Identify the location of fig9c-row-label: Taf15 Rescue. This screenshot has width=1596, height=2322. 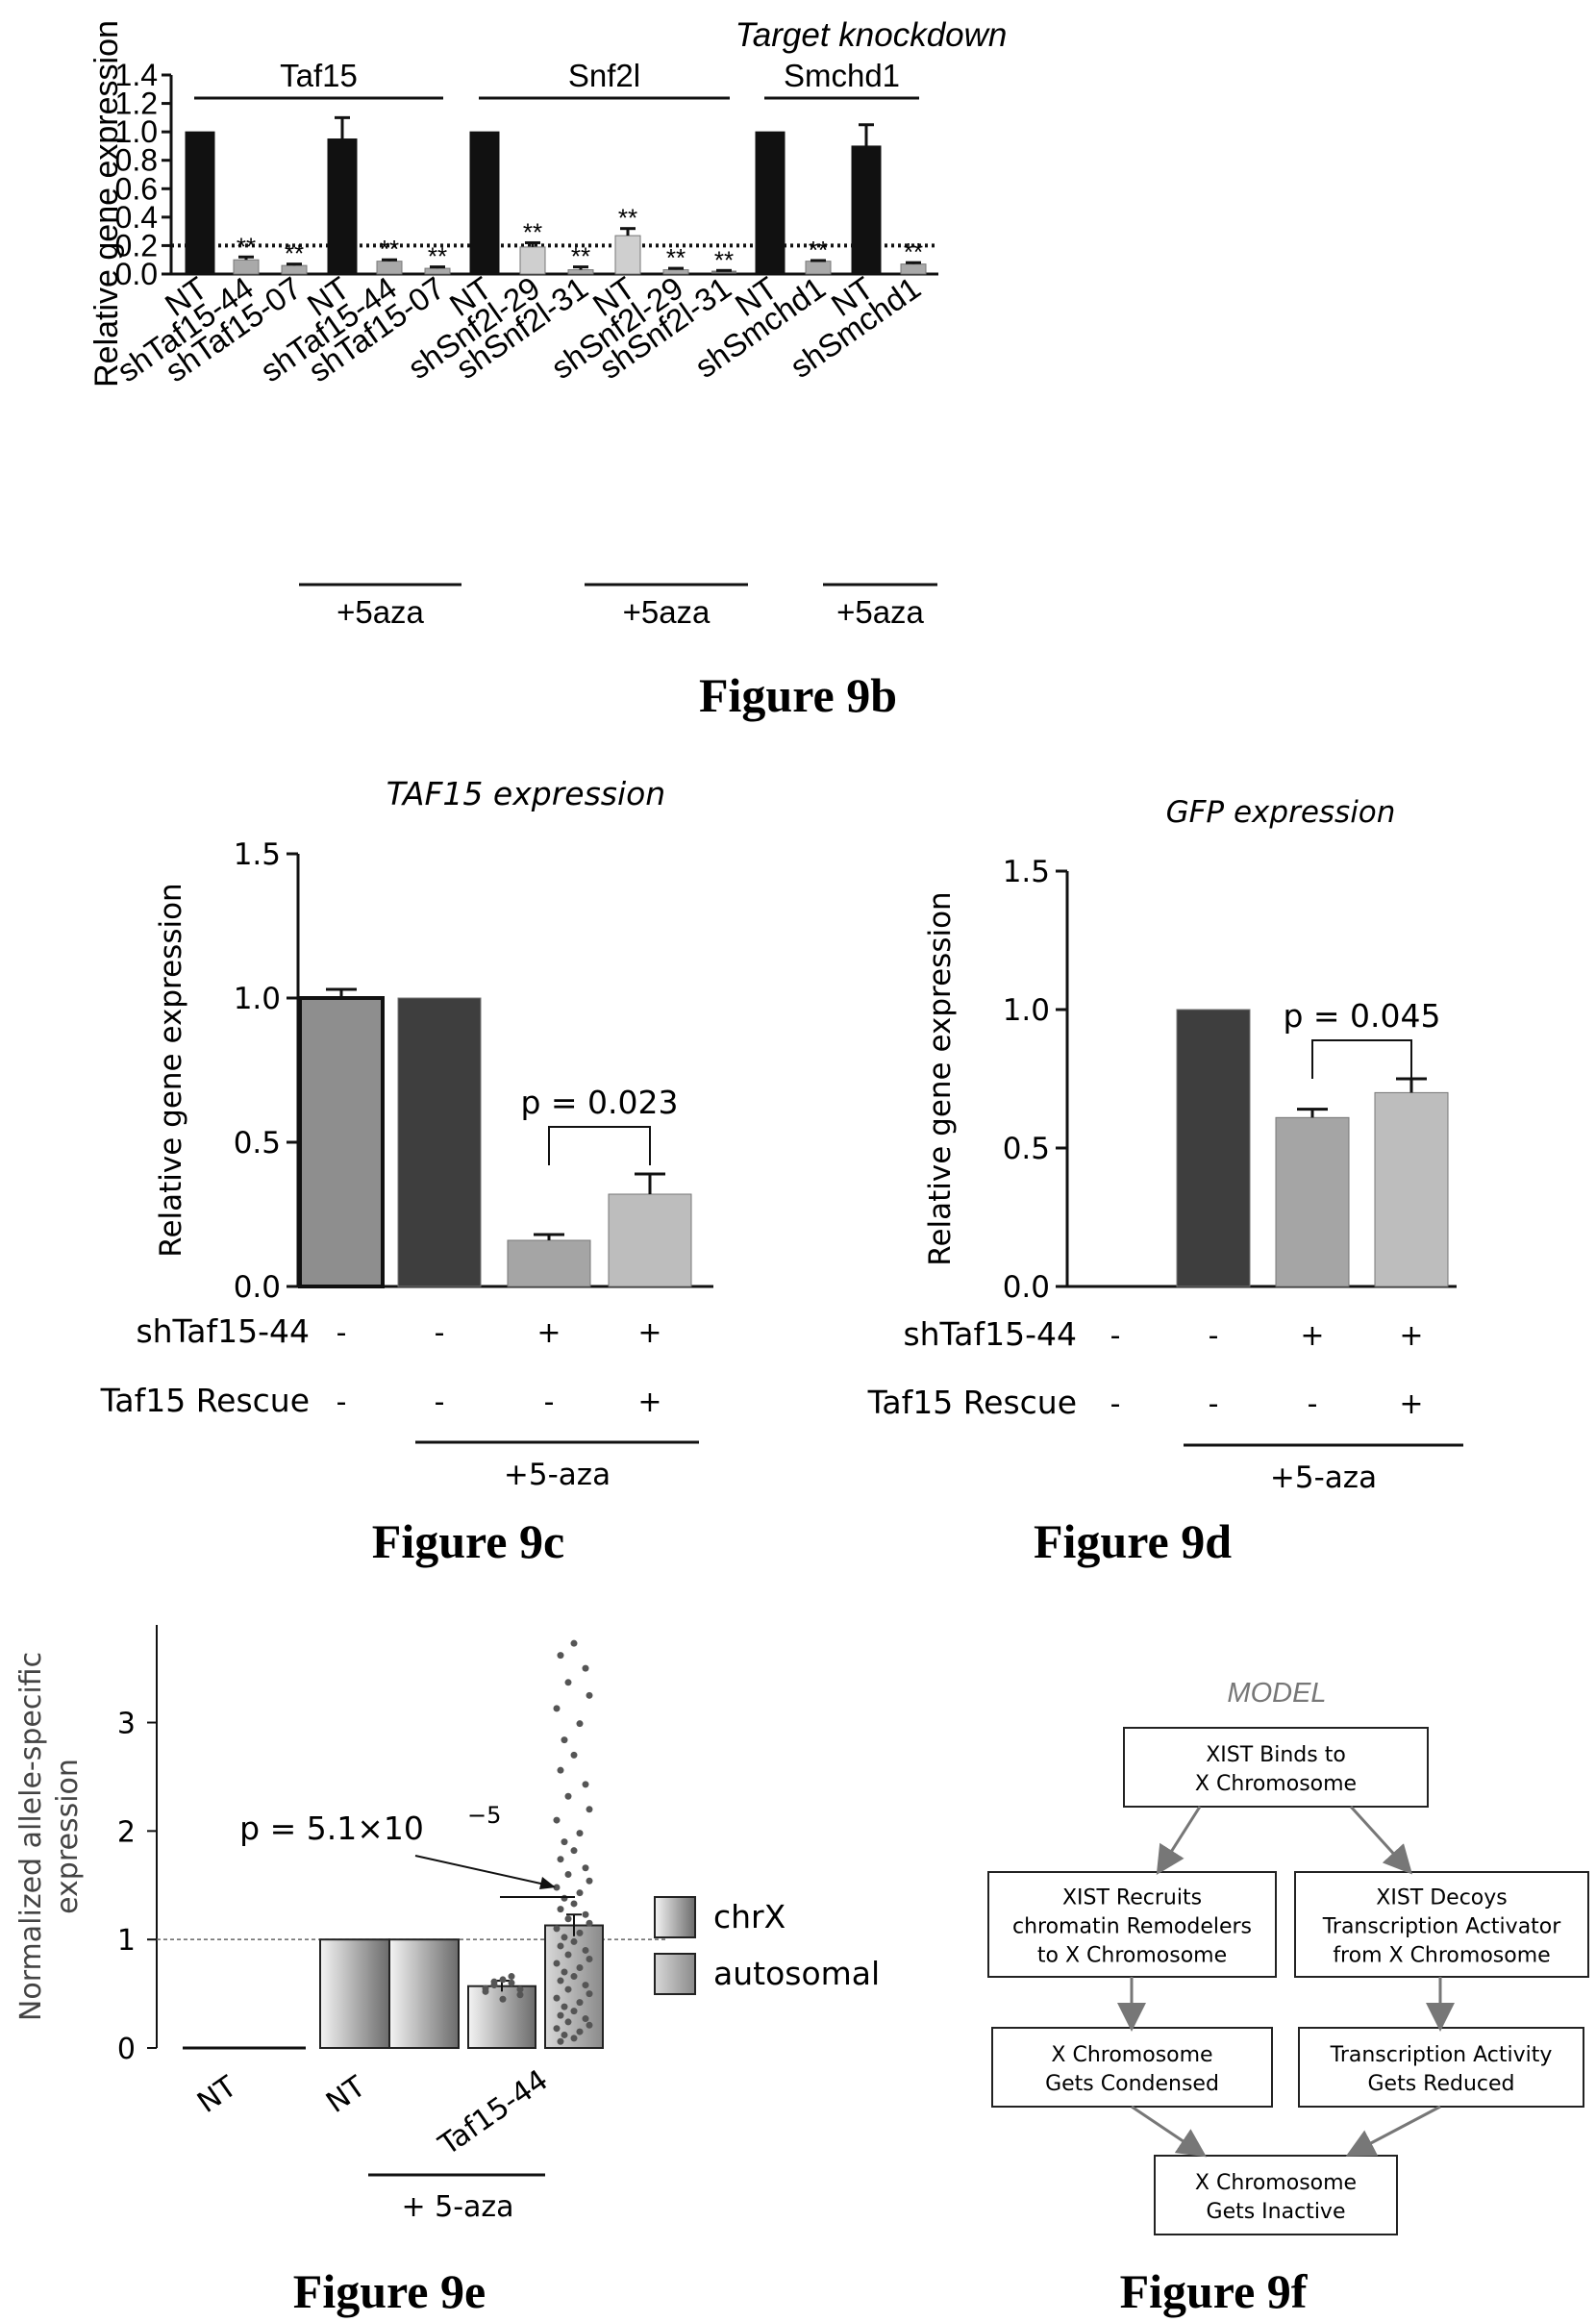
(205, 1400).